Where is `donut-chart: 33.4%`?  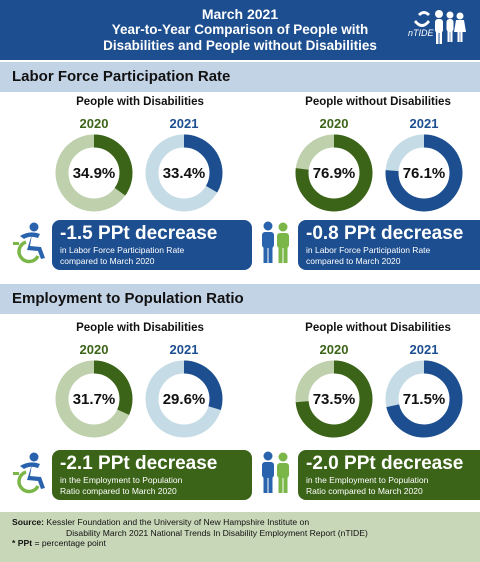
donut-chart: 33.4% is located at coordinates (184, 173).